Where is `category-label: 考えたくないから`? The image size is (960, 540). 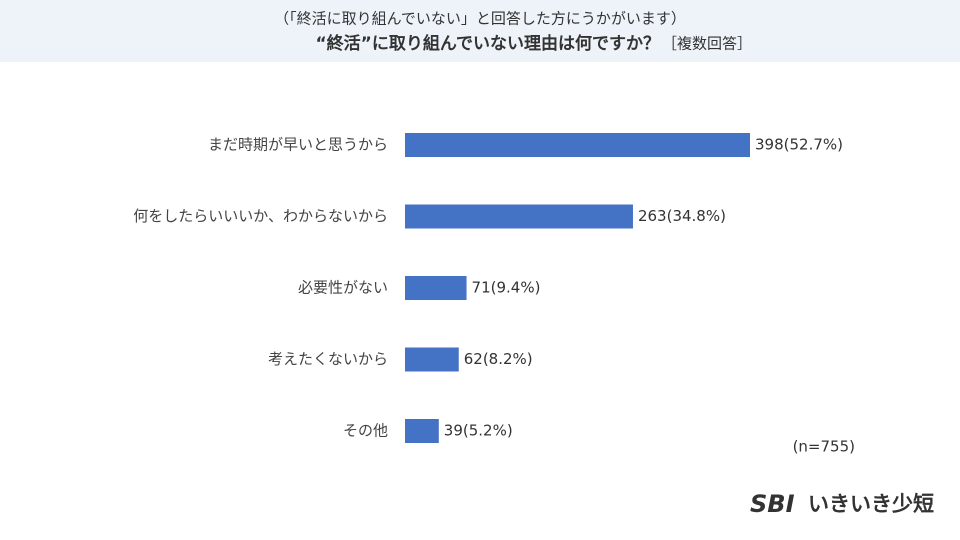
category-label: 考えたくないから is located at coordinates (328, 359).